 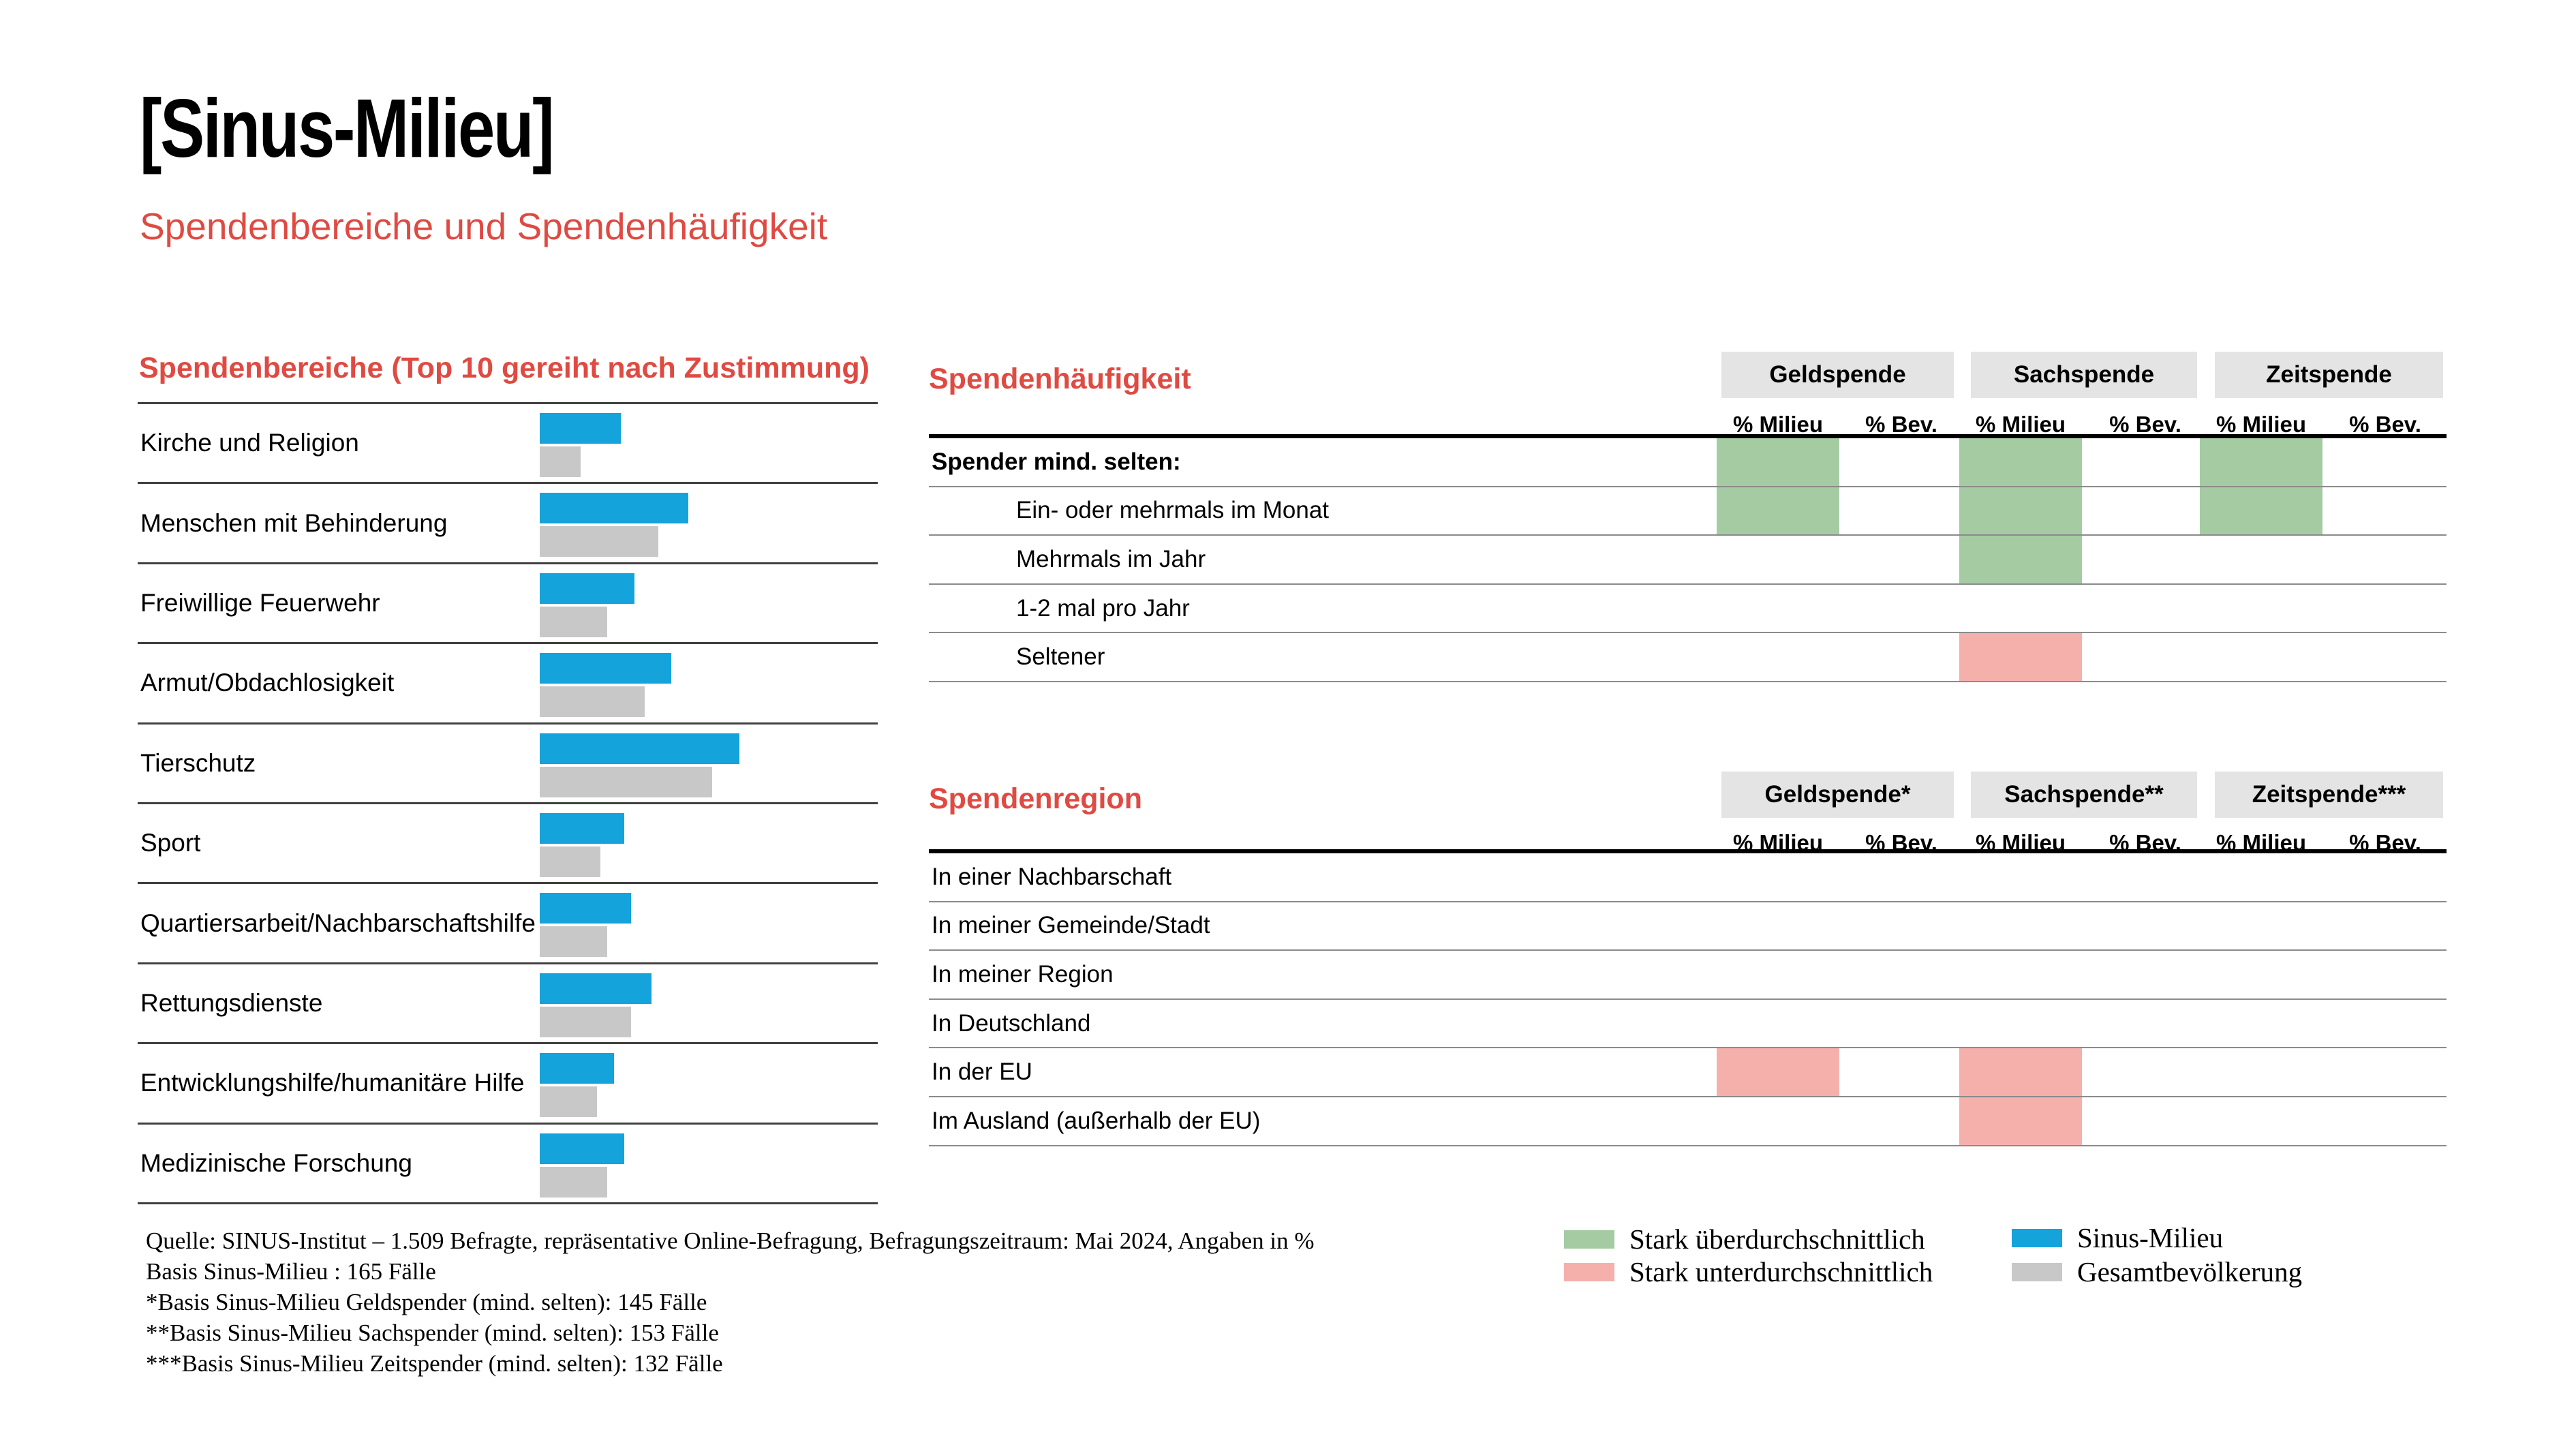 What do you see at coordinates (1103, 608) in the screenshot?
I see `row-label: 1-2 mal pro Jahr` at bounding box center [1103, 608].